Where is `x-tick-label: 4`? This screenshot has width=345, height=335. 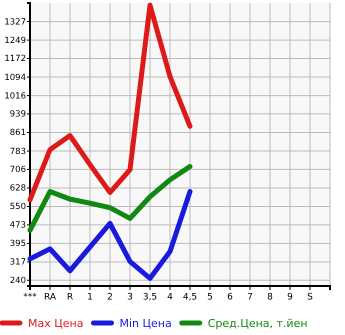 x-tick-label: 4 is located at coordinates (170, 297).